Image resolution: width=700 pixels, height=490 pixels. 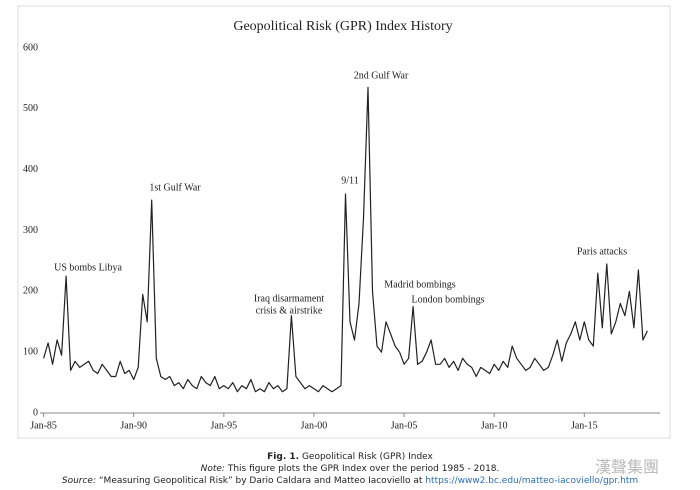 I want to click on caption-text: Geopolitical Risk (GPR) Index, so click(x=368, y=457).